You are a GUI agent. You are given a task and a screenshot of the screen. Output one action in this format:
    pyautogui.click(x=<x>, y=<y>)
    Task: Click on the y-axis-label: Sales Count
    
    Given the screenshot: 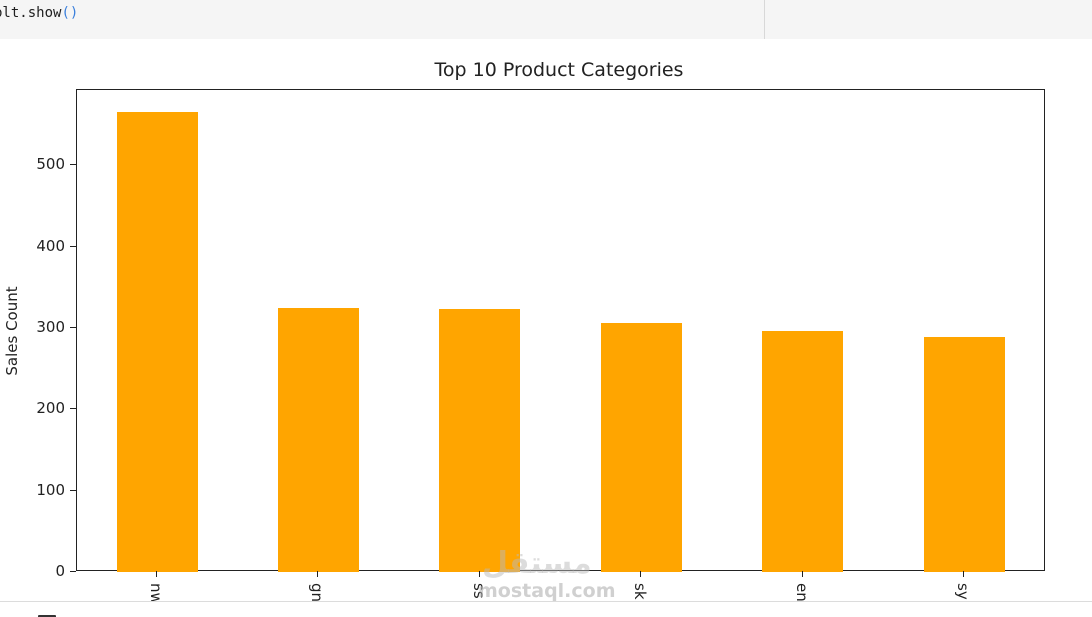 What is the action you would take?
    pyautogui.click(x=12, y=331)
    